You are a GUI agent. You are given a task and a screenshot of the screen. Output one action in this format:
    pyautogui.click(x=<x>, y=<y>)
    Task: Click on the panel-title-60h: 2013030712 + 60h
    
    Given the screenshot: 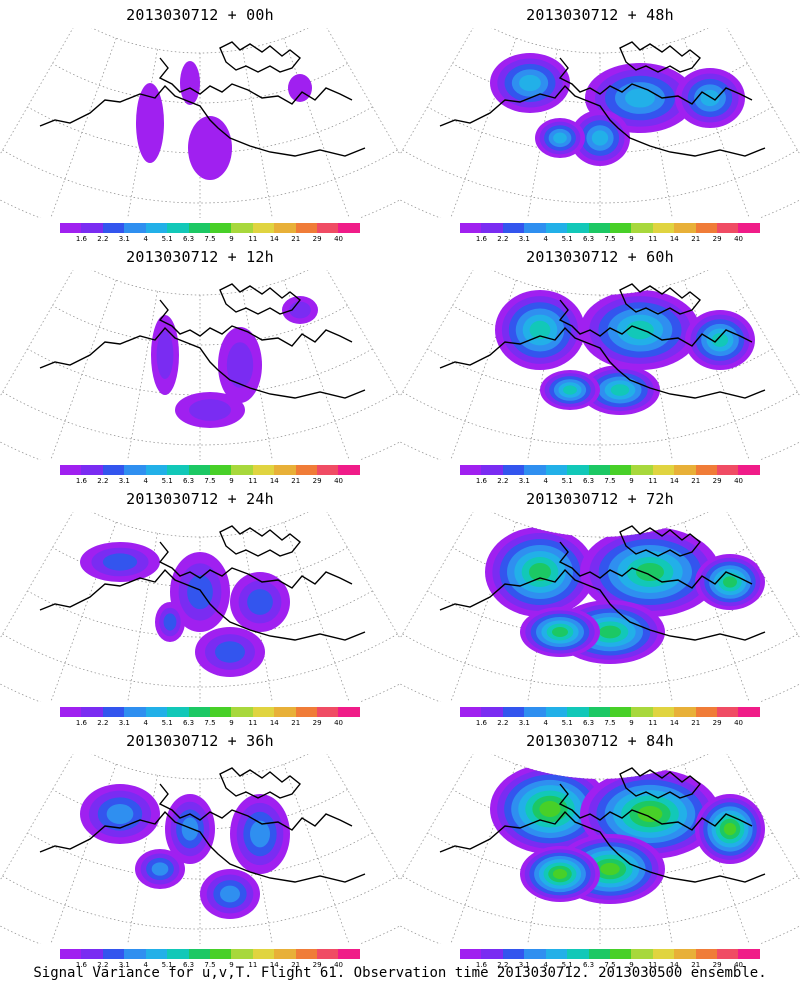 What is the action you would take?
    pyautogui.click(x=600, y=257)
    